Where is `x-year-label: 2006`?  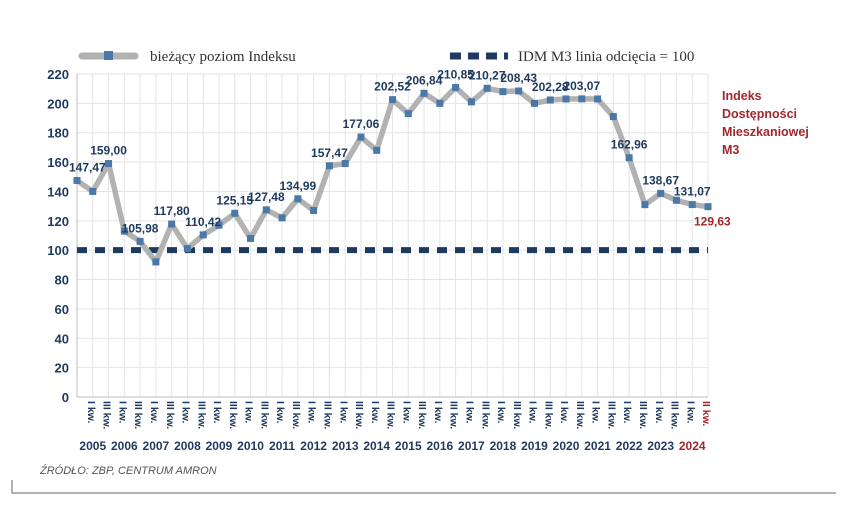 x-year-label: 2006 is located at coordinates (124, 446).